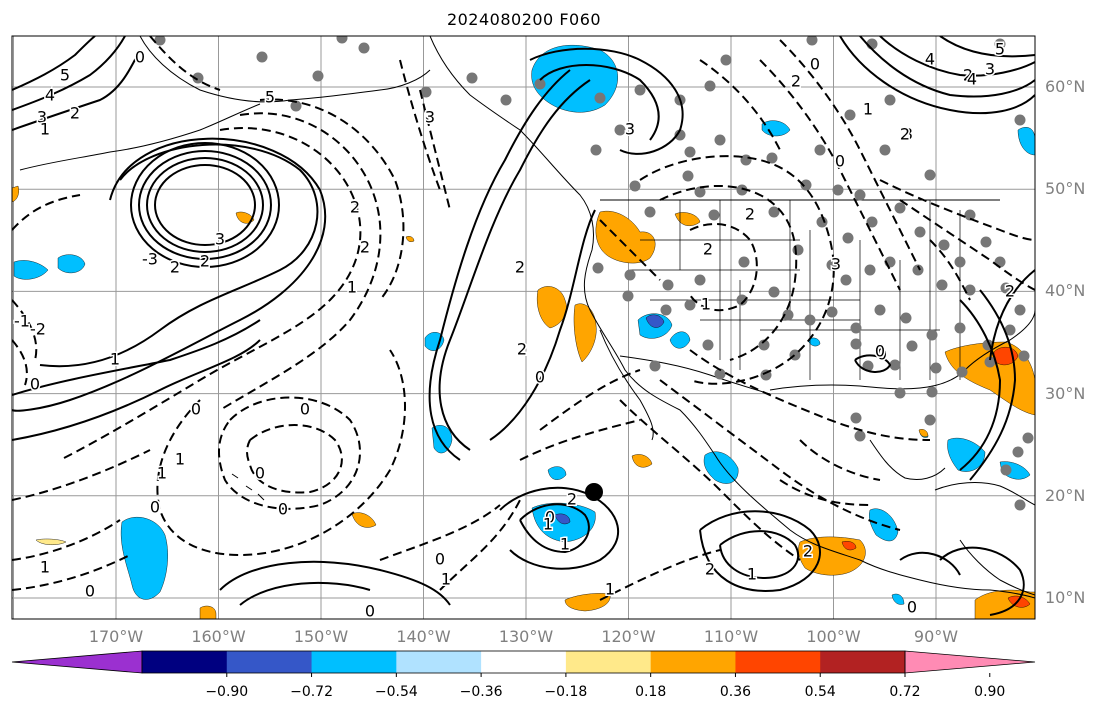 Image resolution: width=1105 pixels, height=712 pixels. I want to click on yellow-shading, so click(51, 541).